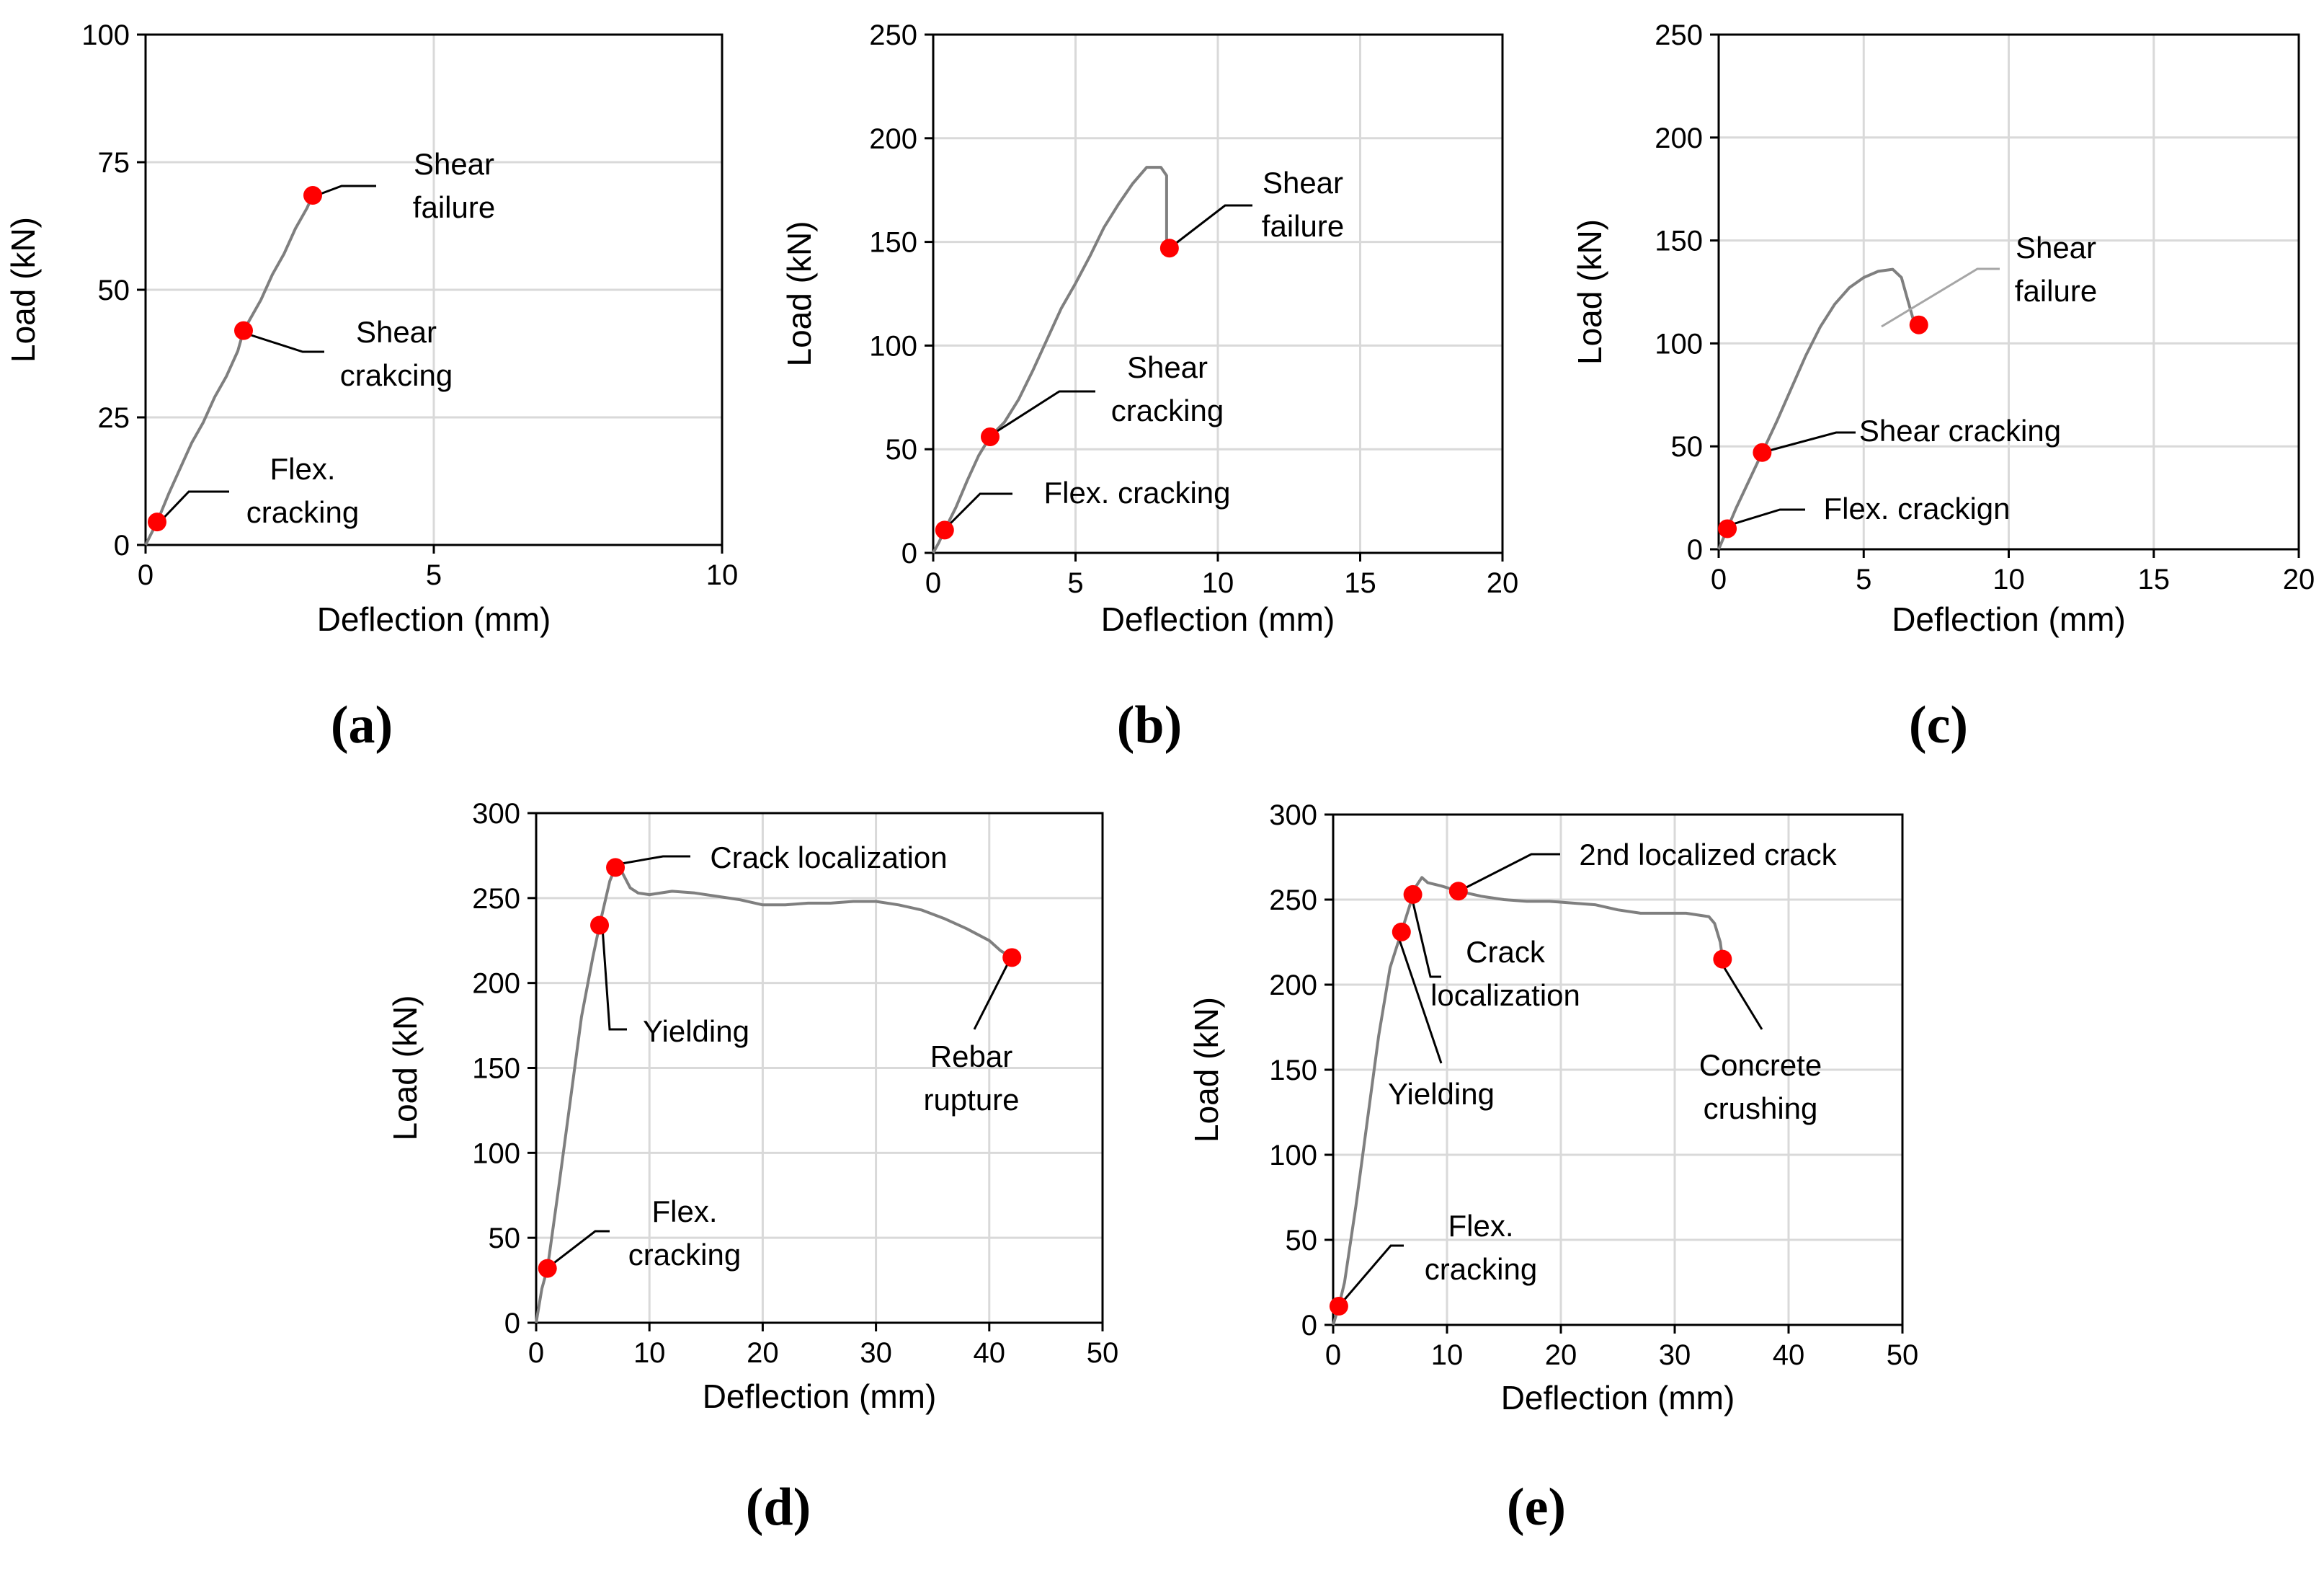 The image size is (2324, 1570). I want to click on annotation-line: Rebar, so click(971, 1056).